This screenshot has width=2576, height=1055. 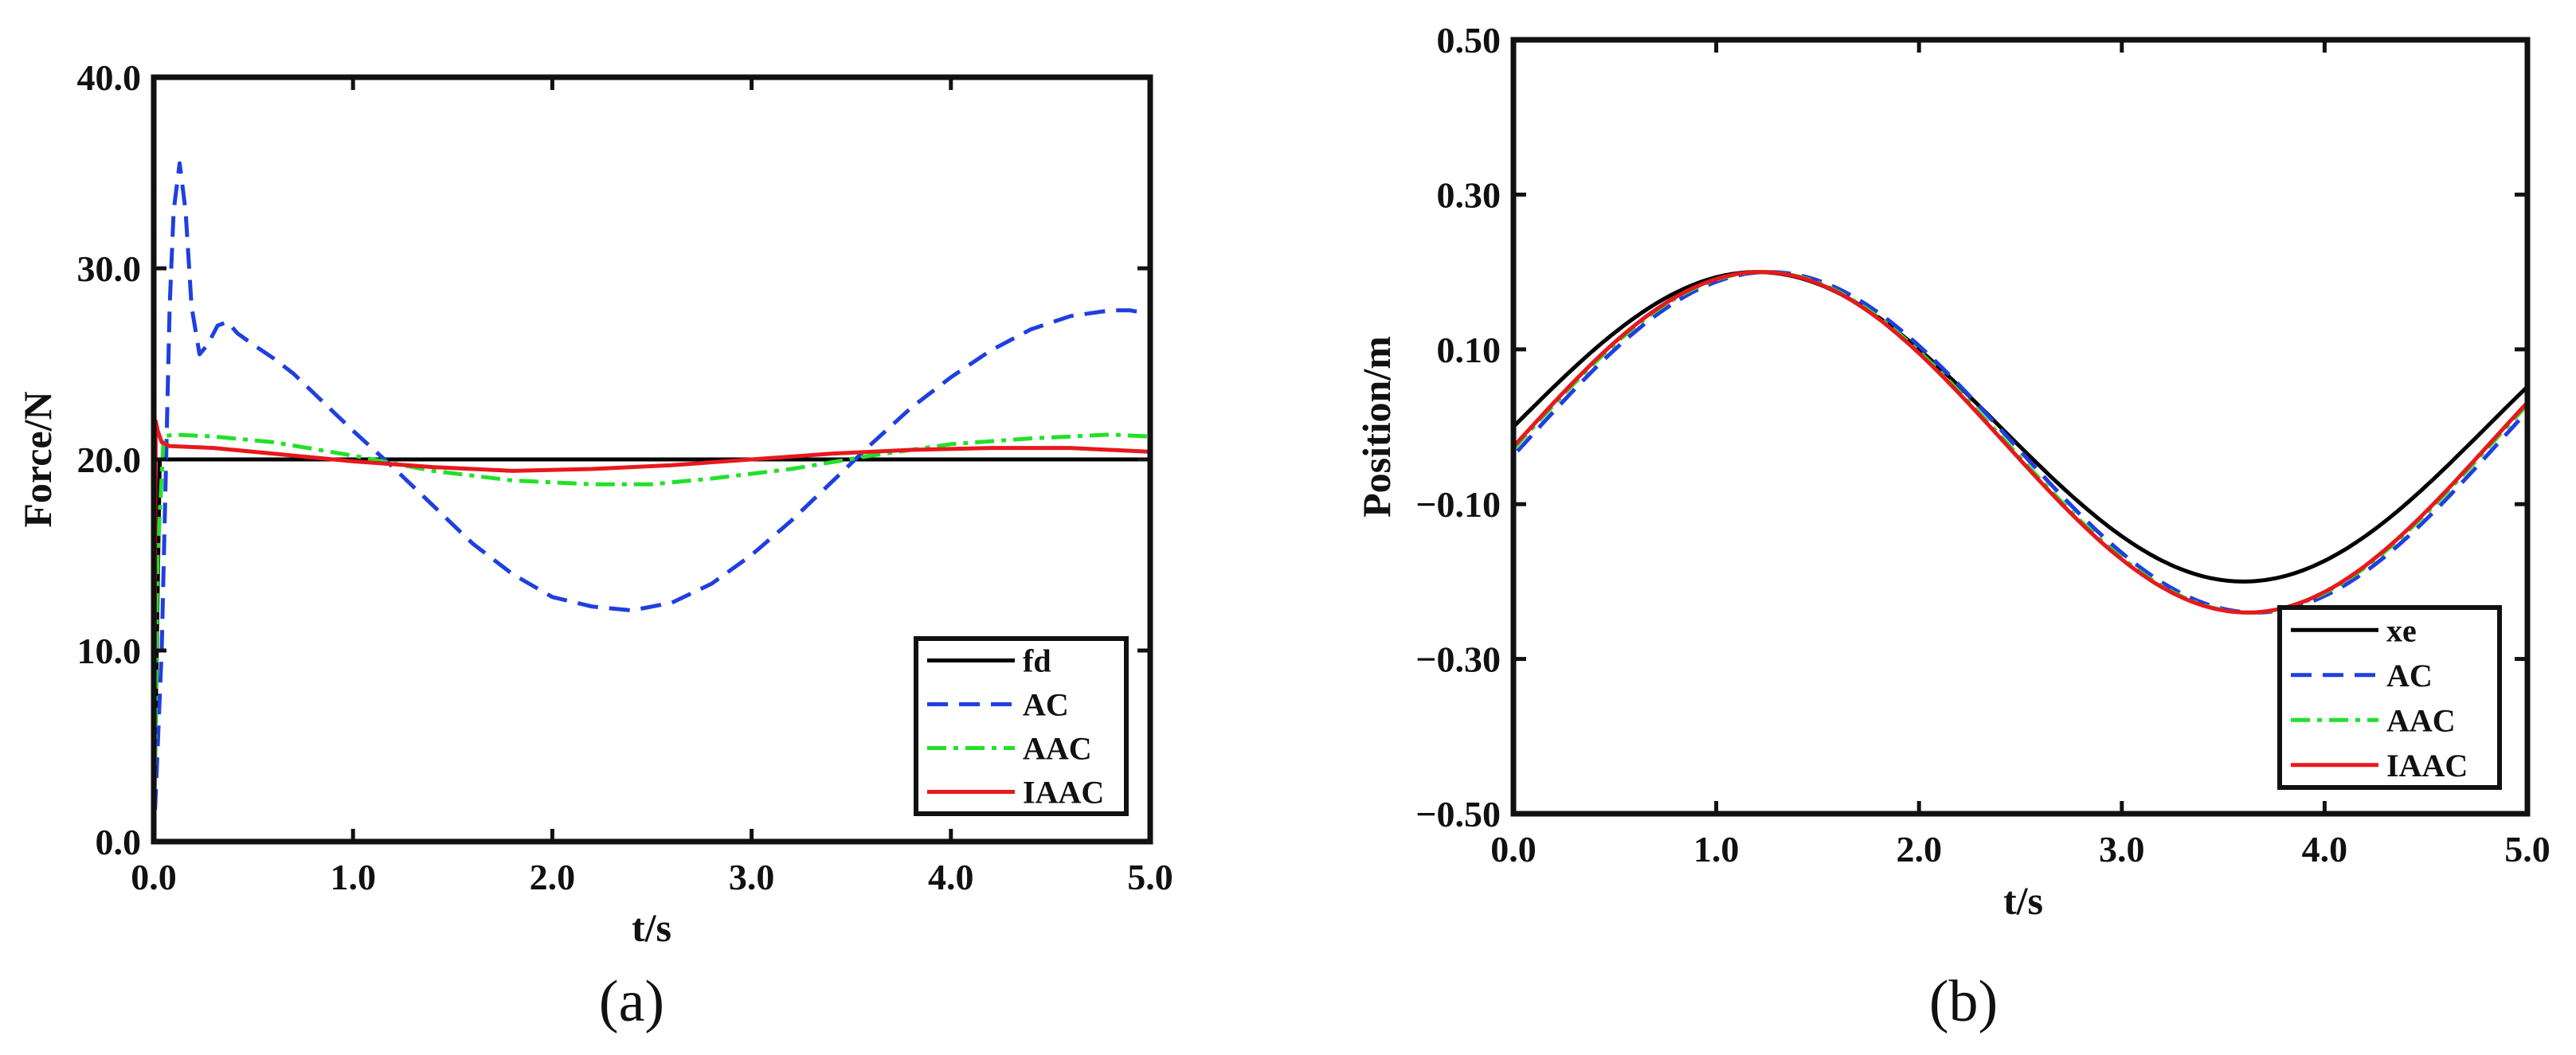 What do you see at coordinates (1963, 1002) in the screenshot?
I see `panel-label-b: (b)` at bounding box center [1963, 1002].